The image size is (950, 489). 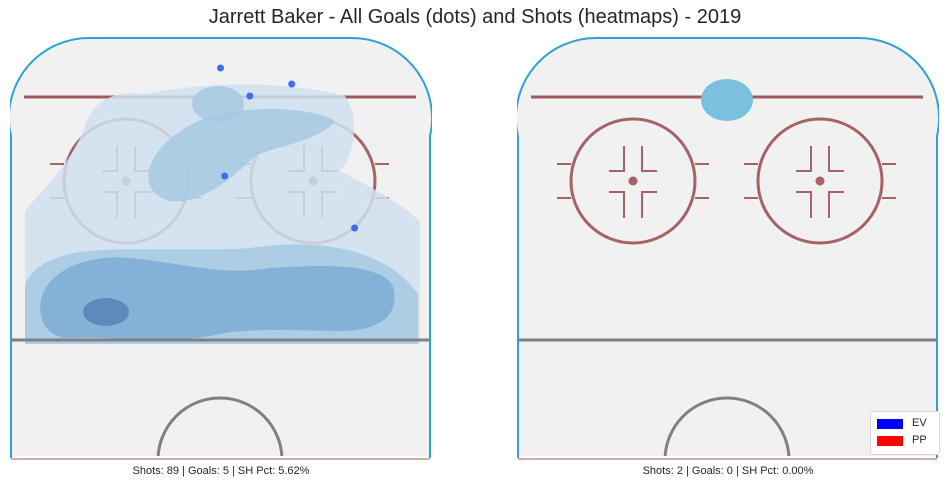 What do you see at coordinates (218, 104) in the screenshot?
I see `heat-level-2c` at bounding box center [218, 104].